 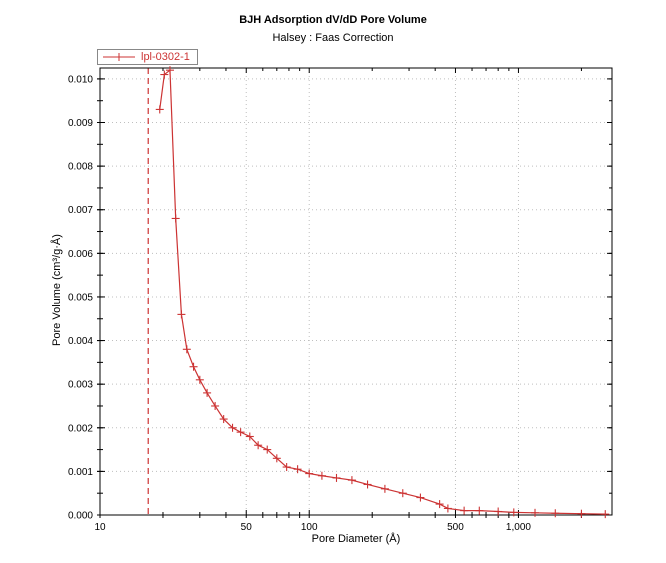 I want to click on y-tick-label: 0.003, so click(x=80, y=385).